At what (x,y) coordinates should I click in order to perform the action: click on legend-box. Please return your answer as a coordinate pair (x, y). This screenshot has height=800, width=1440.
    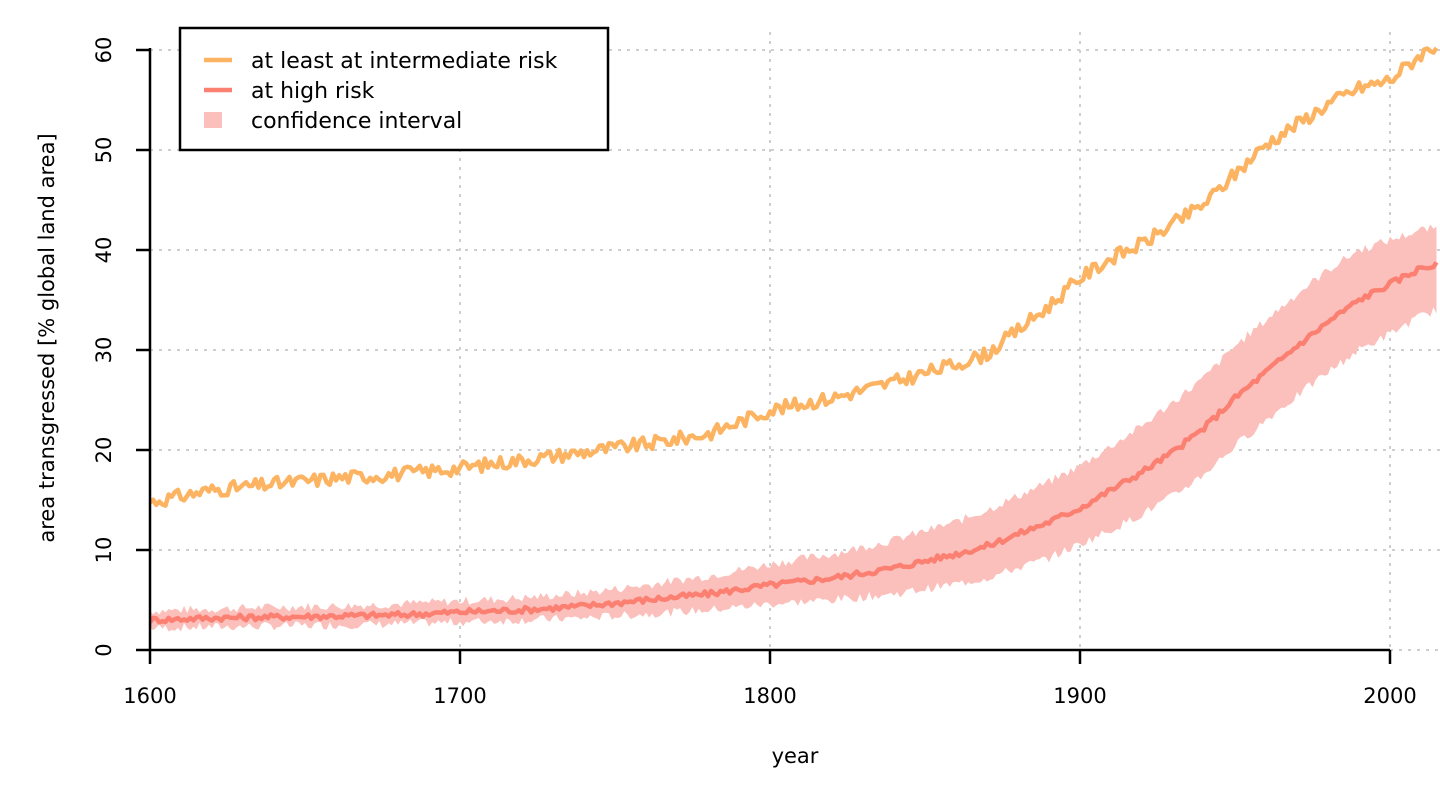
    Looking at the image, I should click on (394, 89).